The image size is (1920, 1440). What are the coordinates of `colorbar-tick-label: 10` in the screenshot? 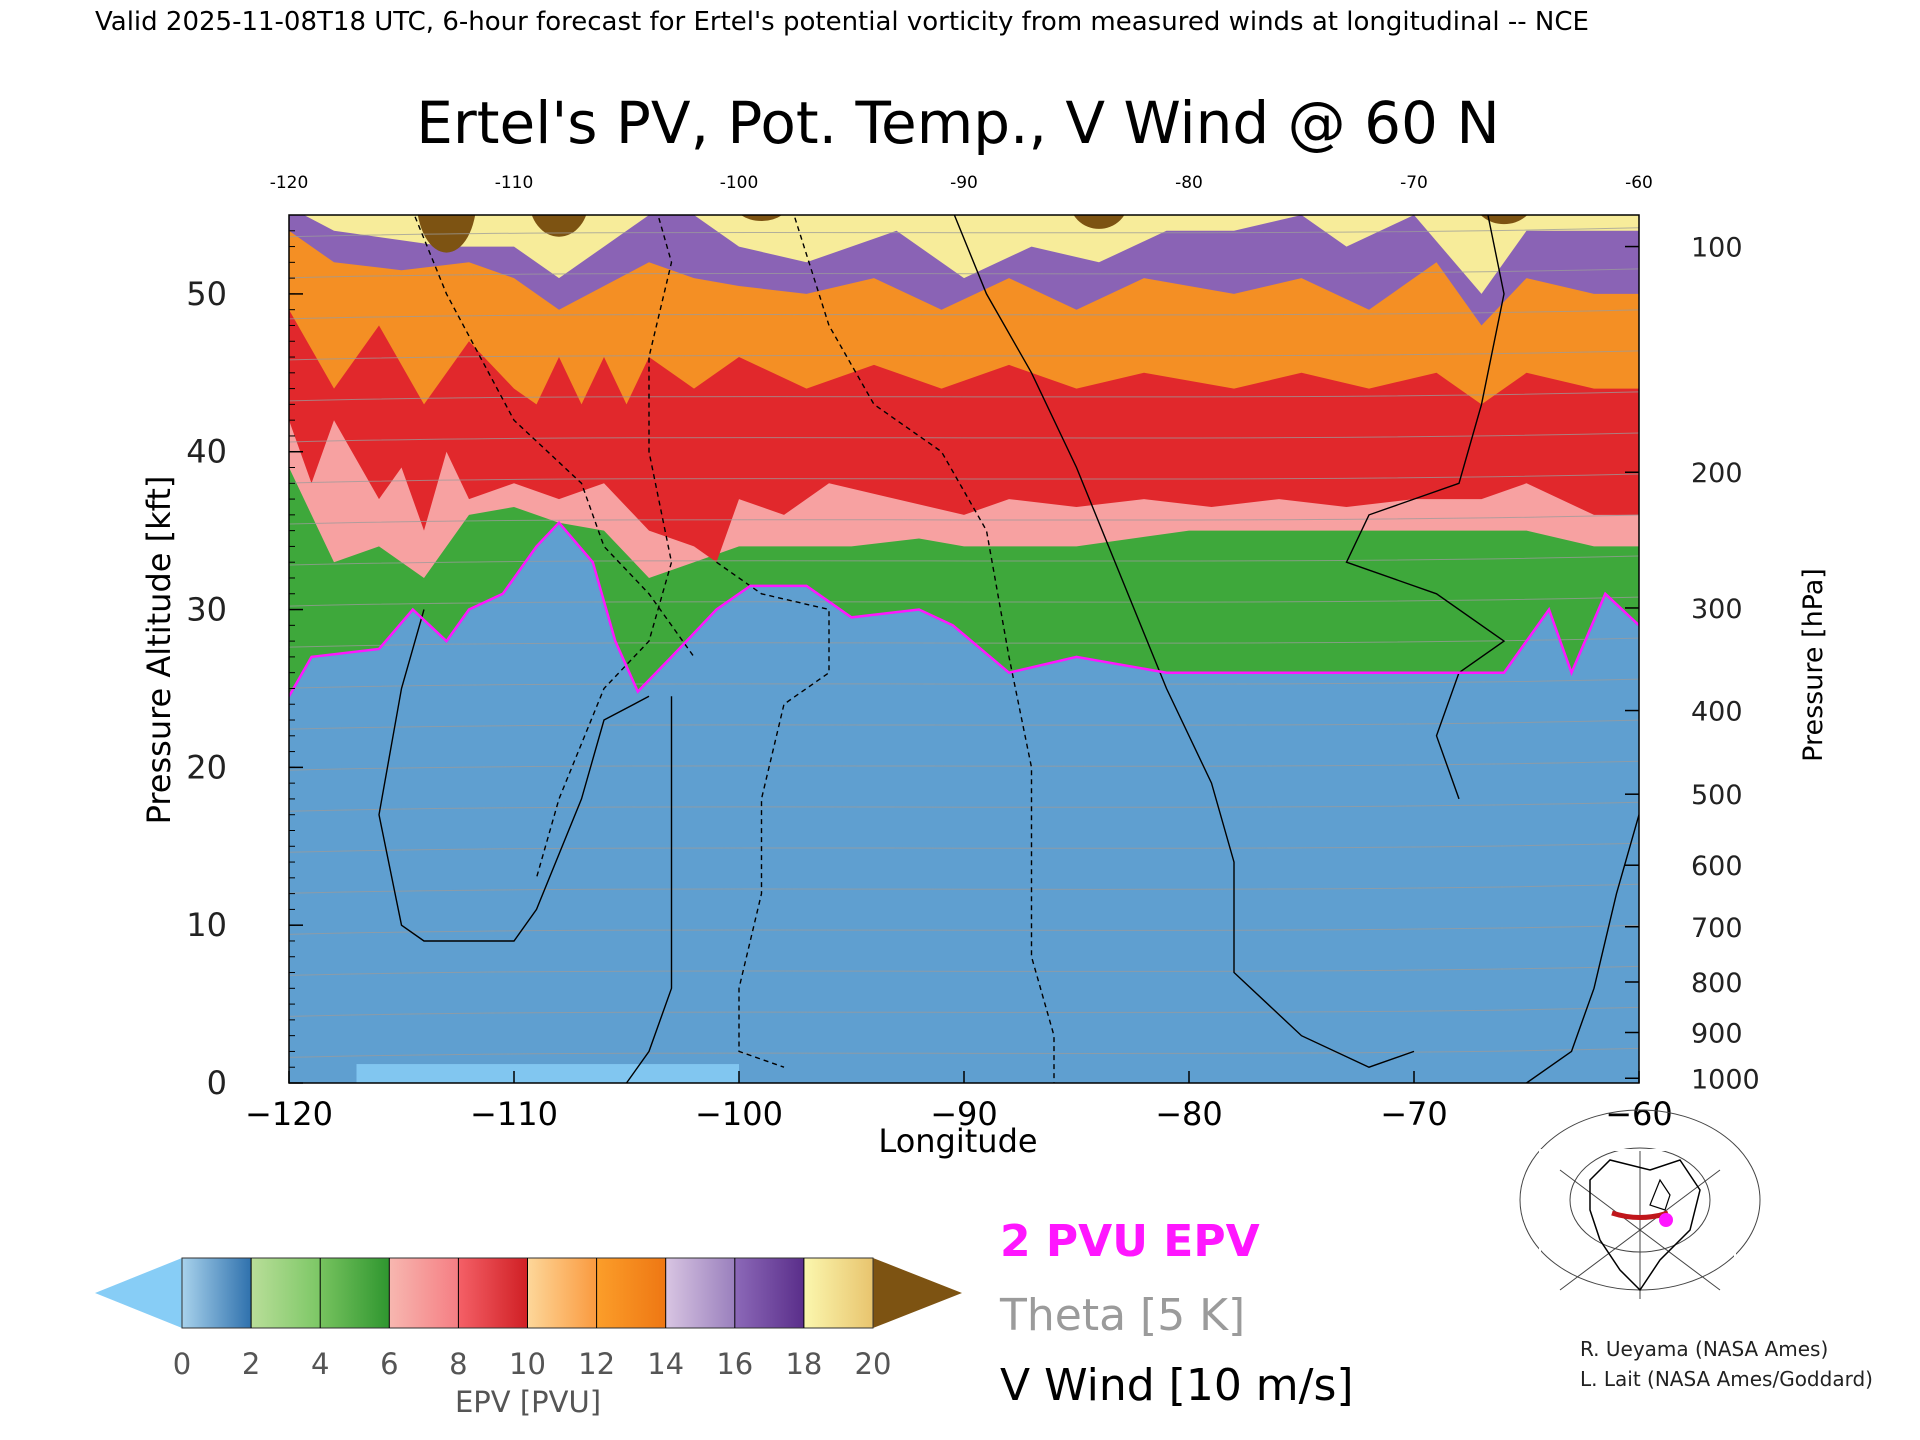 It's located at (527, 1364).